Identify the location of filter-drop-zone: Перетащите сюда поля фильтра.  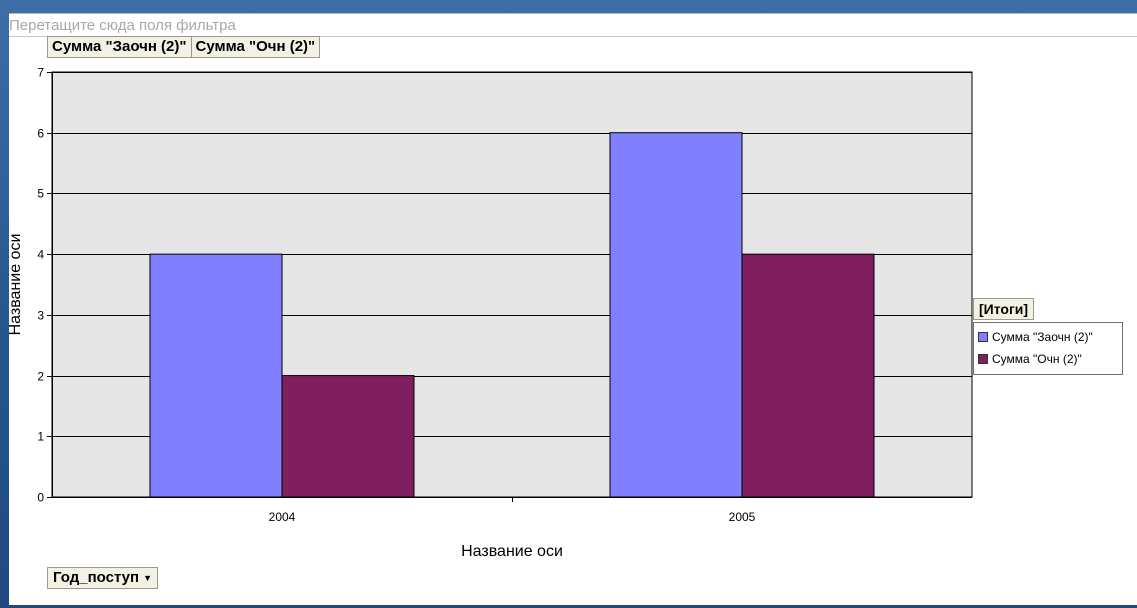
(573, 25).